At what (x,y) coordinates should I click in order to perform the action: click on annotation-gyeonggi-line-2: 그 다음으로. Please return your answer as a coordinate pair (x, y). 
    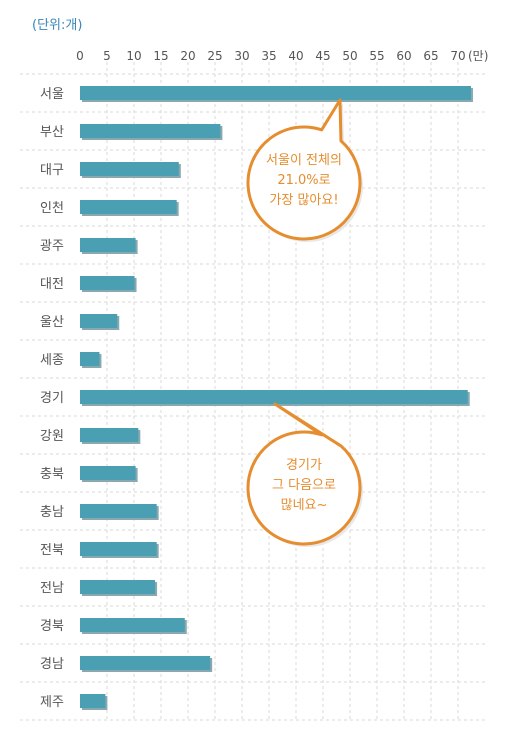
    Looking at the image, I should click on (304, 485).